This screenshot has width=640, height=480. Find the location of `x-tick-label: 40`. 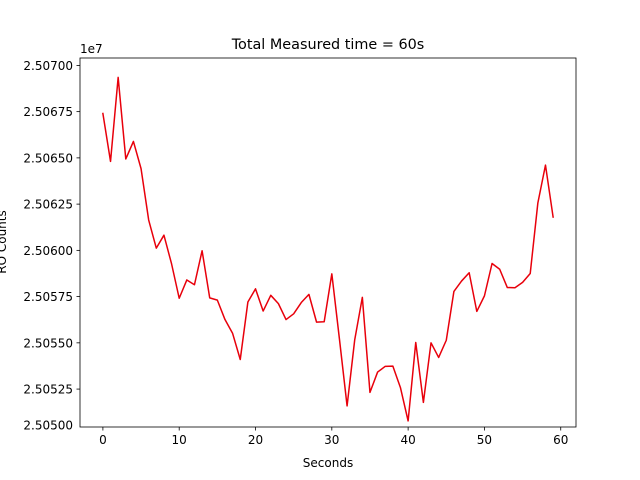

x-tick-label: 40 is located at coordinates (407, 440).